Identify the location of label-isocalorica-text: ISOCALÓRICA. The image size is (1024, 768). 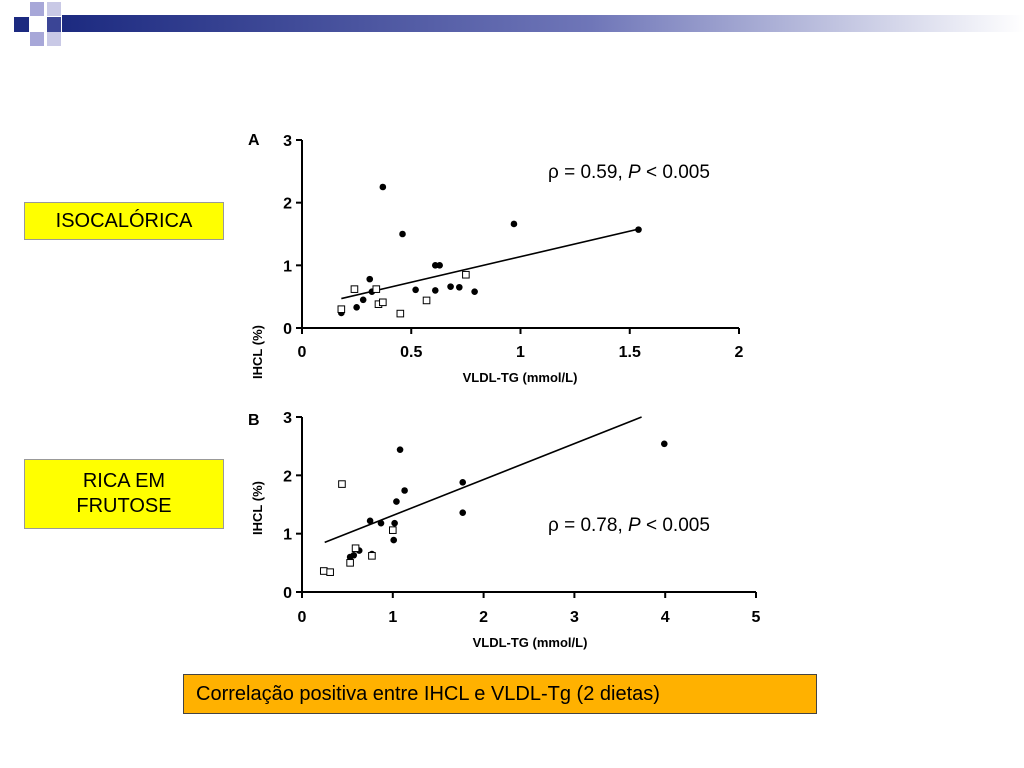
(124, 220).